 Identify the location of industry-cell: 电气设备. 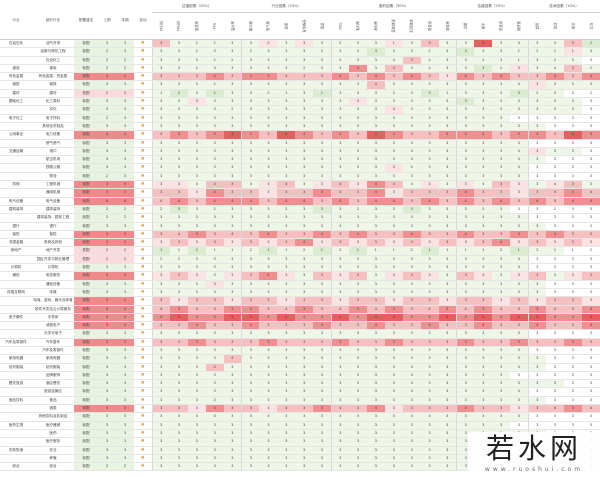
(16, 201).